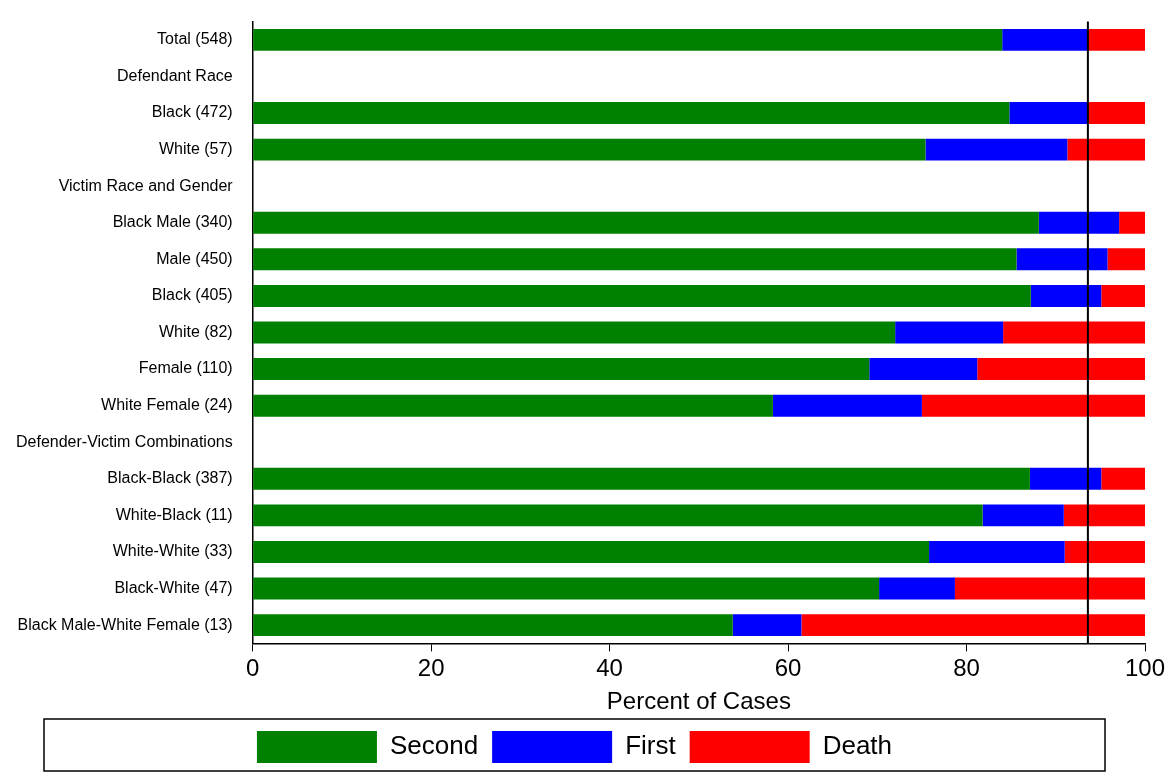 The width and height of the screenshot is (1175, 777). Describe the element at coordinates (195, 331) in the screenshot. I see `y-tick-label: White (82)` at that location.